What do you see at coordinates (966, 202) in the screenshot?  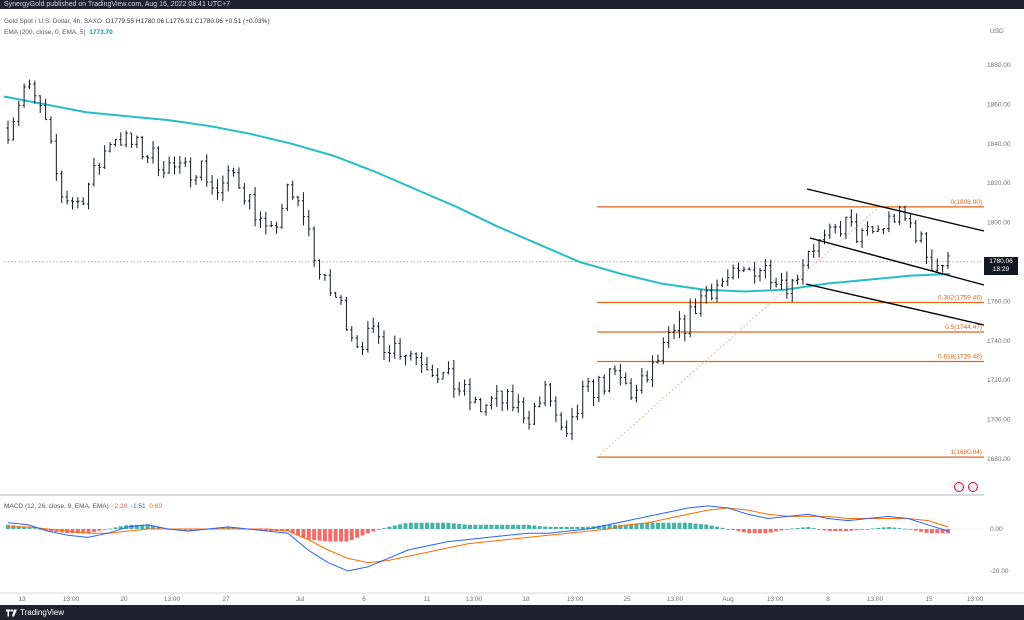 I see `fib-level-label: 0(1808.00)` at bounding box center [966, 202].